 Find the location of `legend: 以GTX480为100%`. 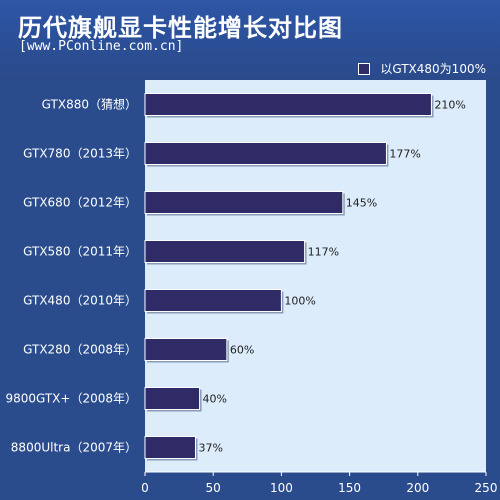

legend: 以GTX480为100% is located at coordinates (422, 68).